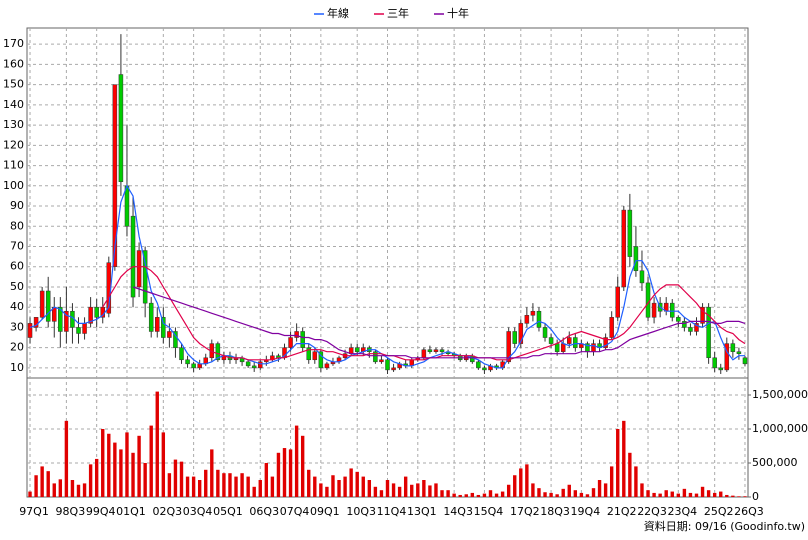 The image size is (808, 540). What do you see at coordinates (167, 511) in the screenshot?
I see `x-tick-label: 02Q3` at bounding box center [167, 511].